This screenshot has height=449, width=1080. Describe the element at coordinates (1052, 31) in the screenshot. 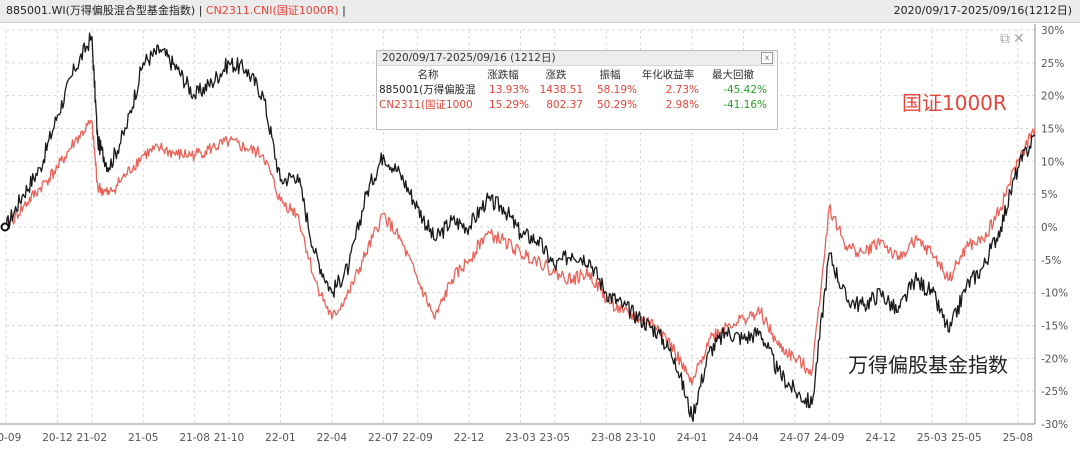

I see `y-tick-label: 30%` at that location.